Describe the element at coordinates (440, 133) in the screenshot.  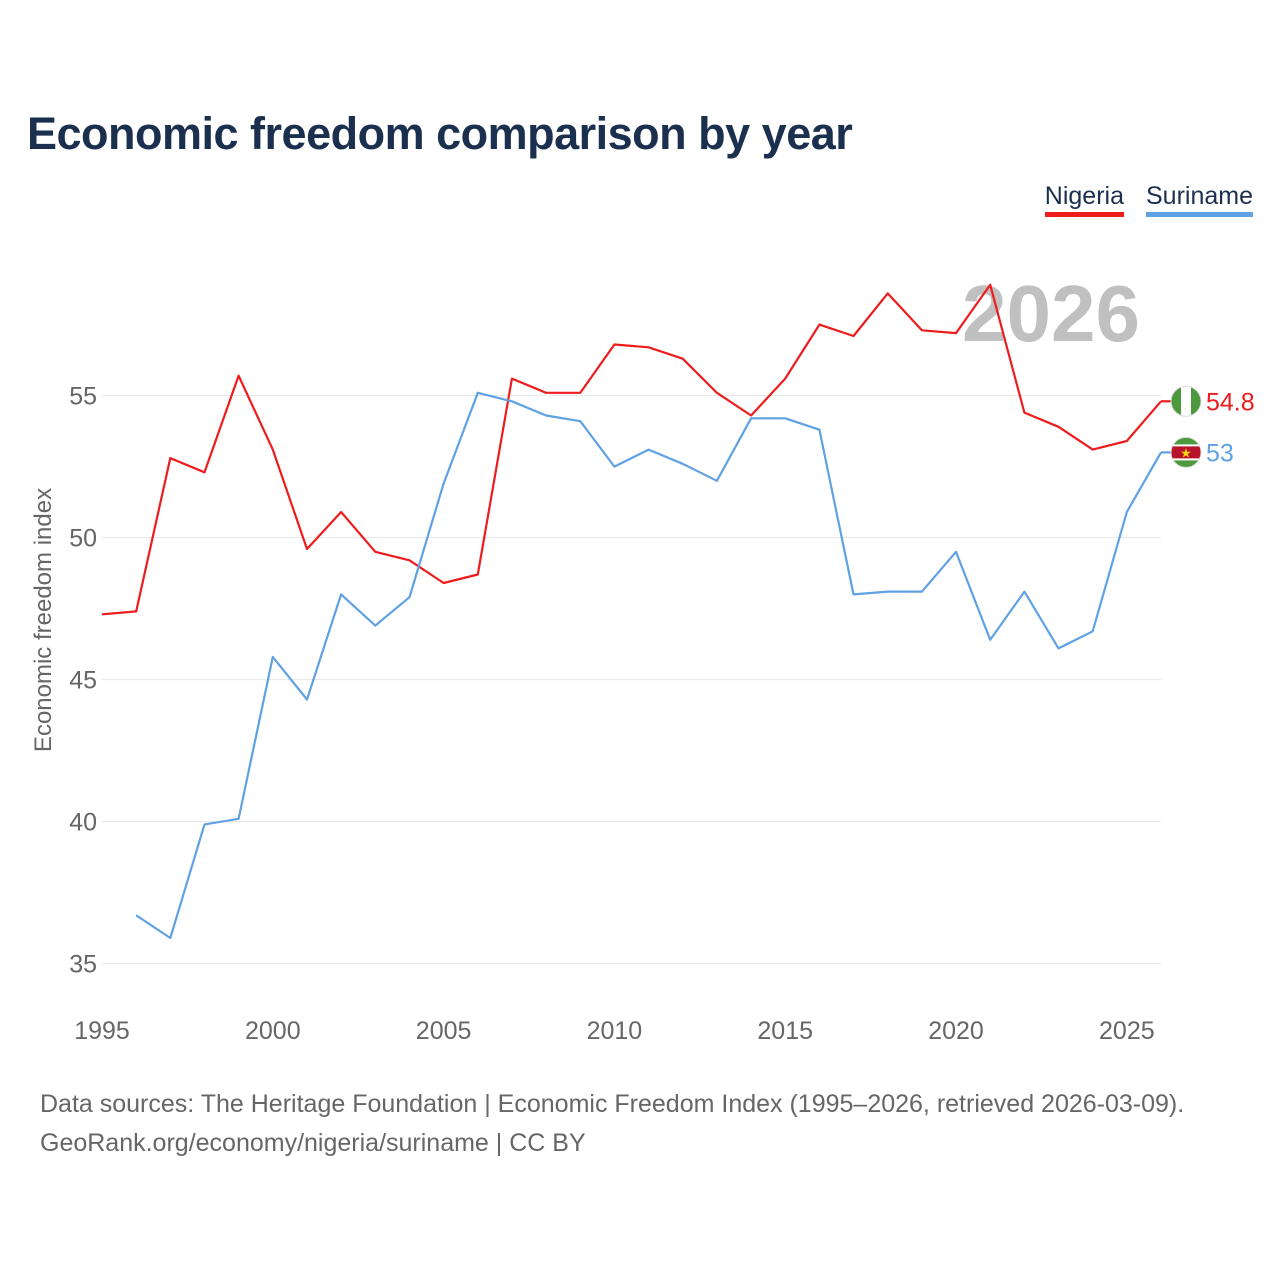
I see `chart-title: Economic freedom comparison by year` at that location.